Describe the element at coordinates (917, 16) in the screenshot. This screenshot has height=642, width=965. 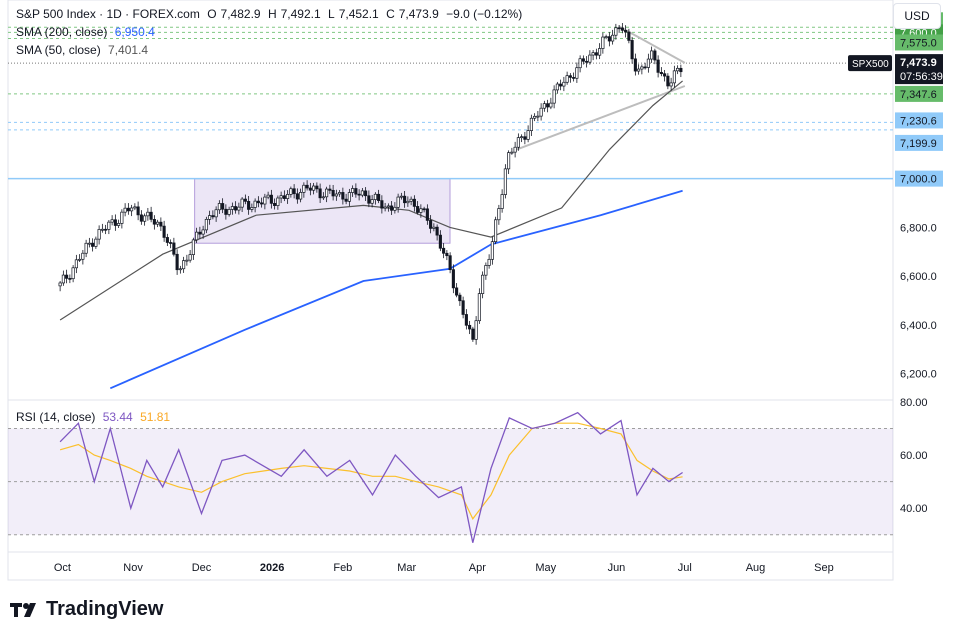
I see `currency-button: USD` at that location.